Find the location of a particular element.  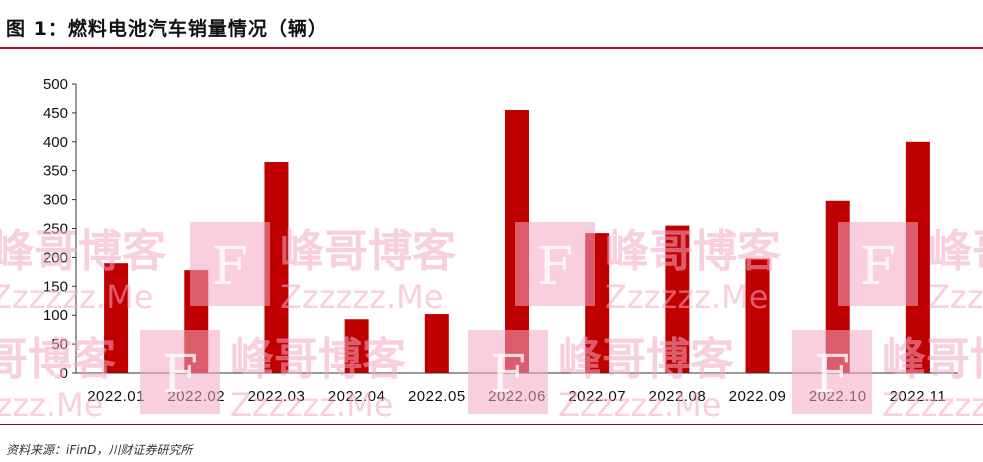

y-tick-label: 150 is located at coordinates (55, 286).